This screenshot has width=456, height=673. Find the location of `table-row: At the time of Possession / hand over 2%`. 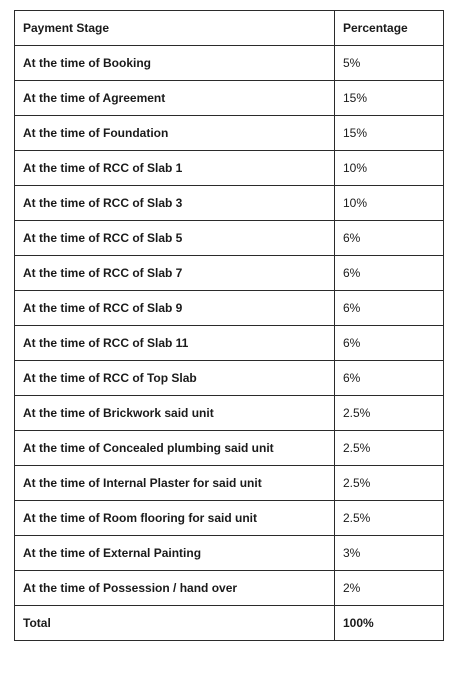

table-row: At the time of Possession / hand over 2% is located at coordinates (229, 588).